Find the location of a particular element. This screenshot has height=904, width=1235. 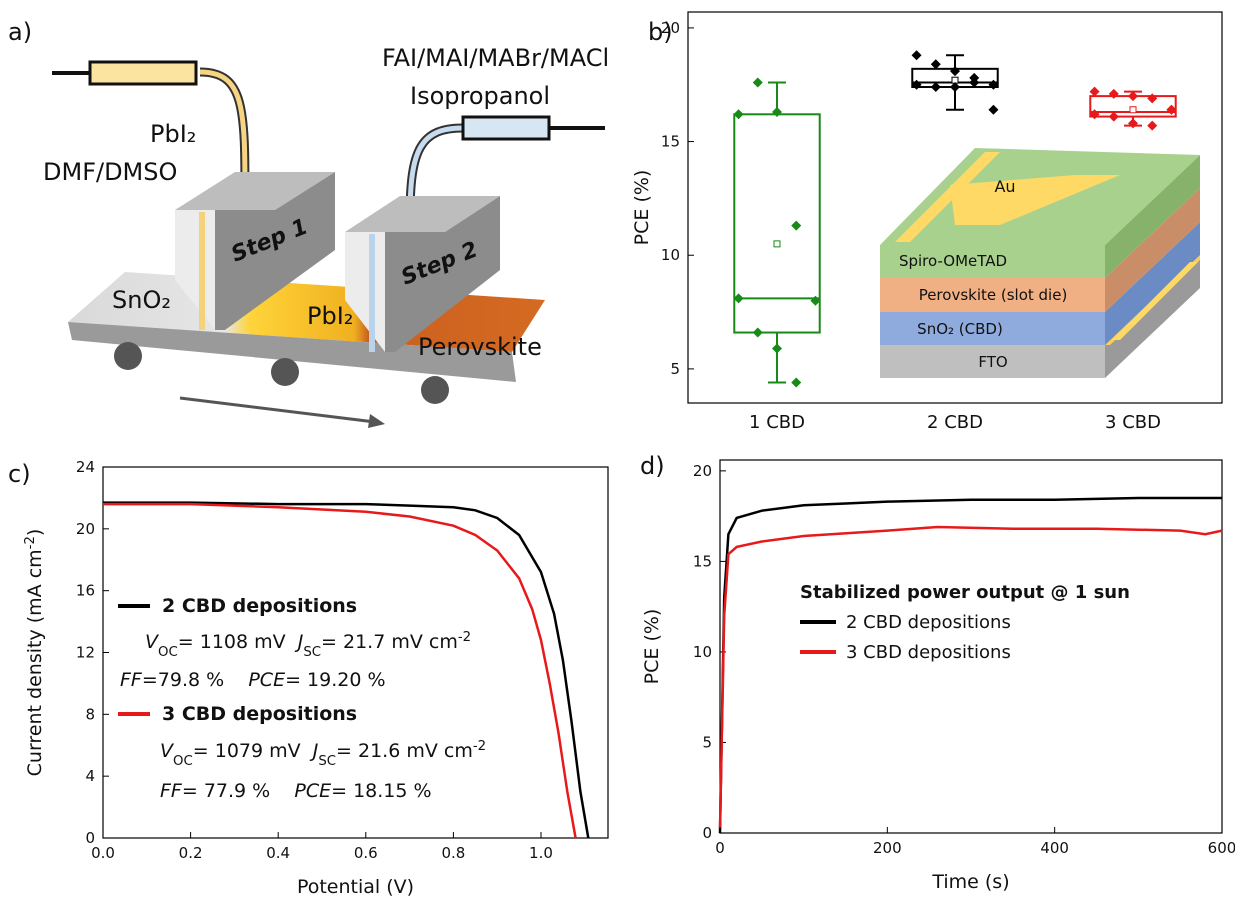

x-tick-label: 0.2 is located at coordinates (191, 853).